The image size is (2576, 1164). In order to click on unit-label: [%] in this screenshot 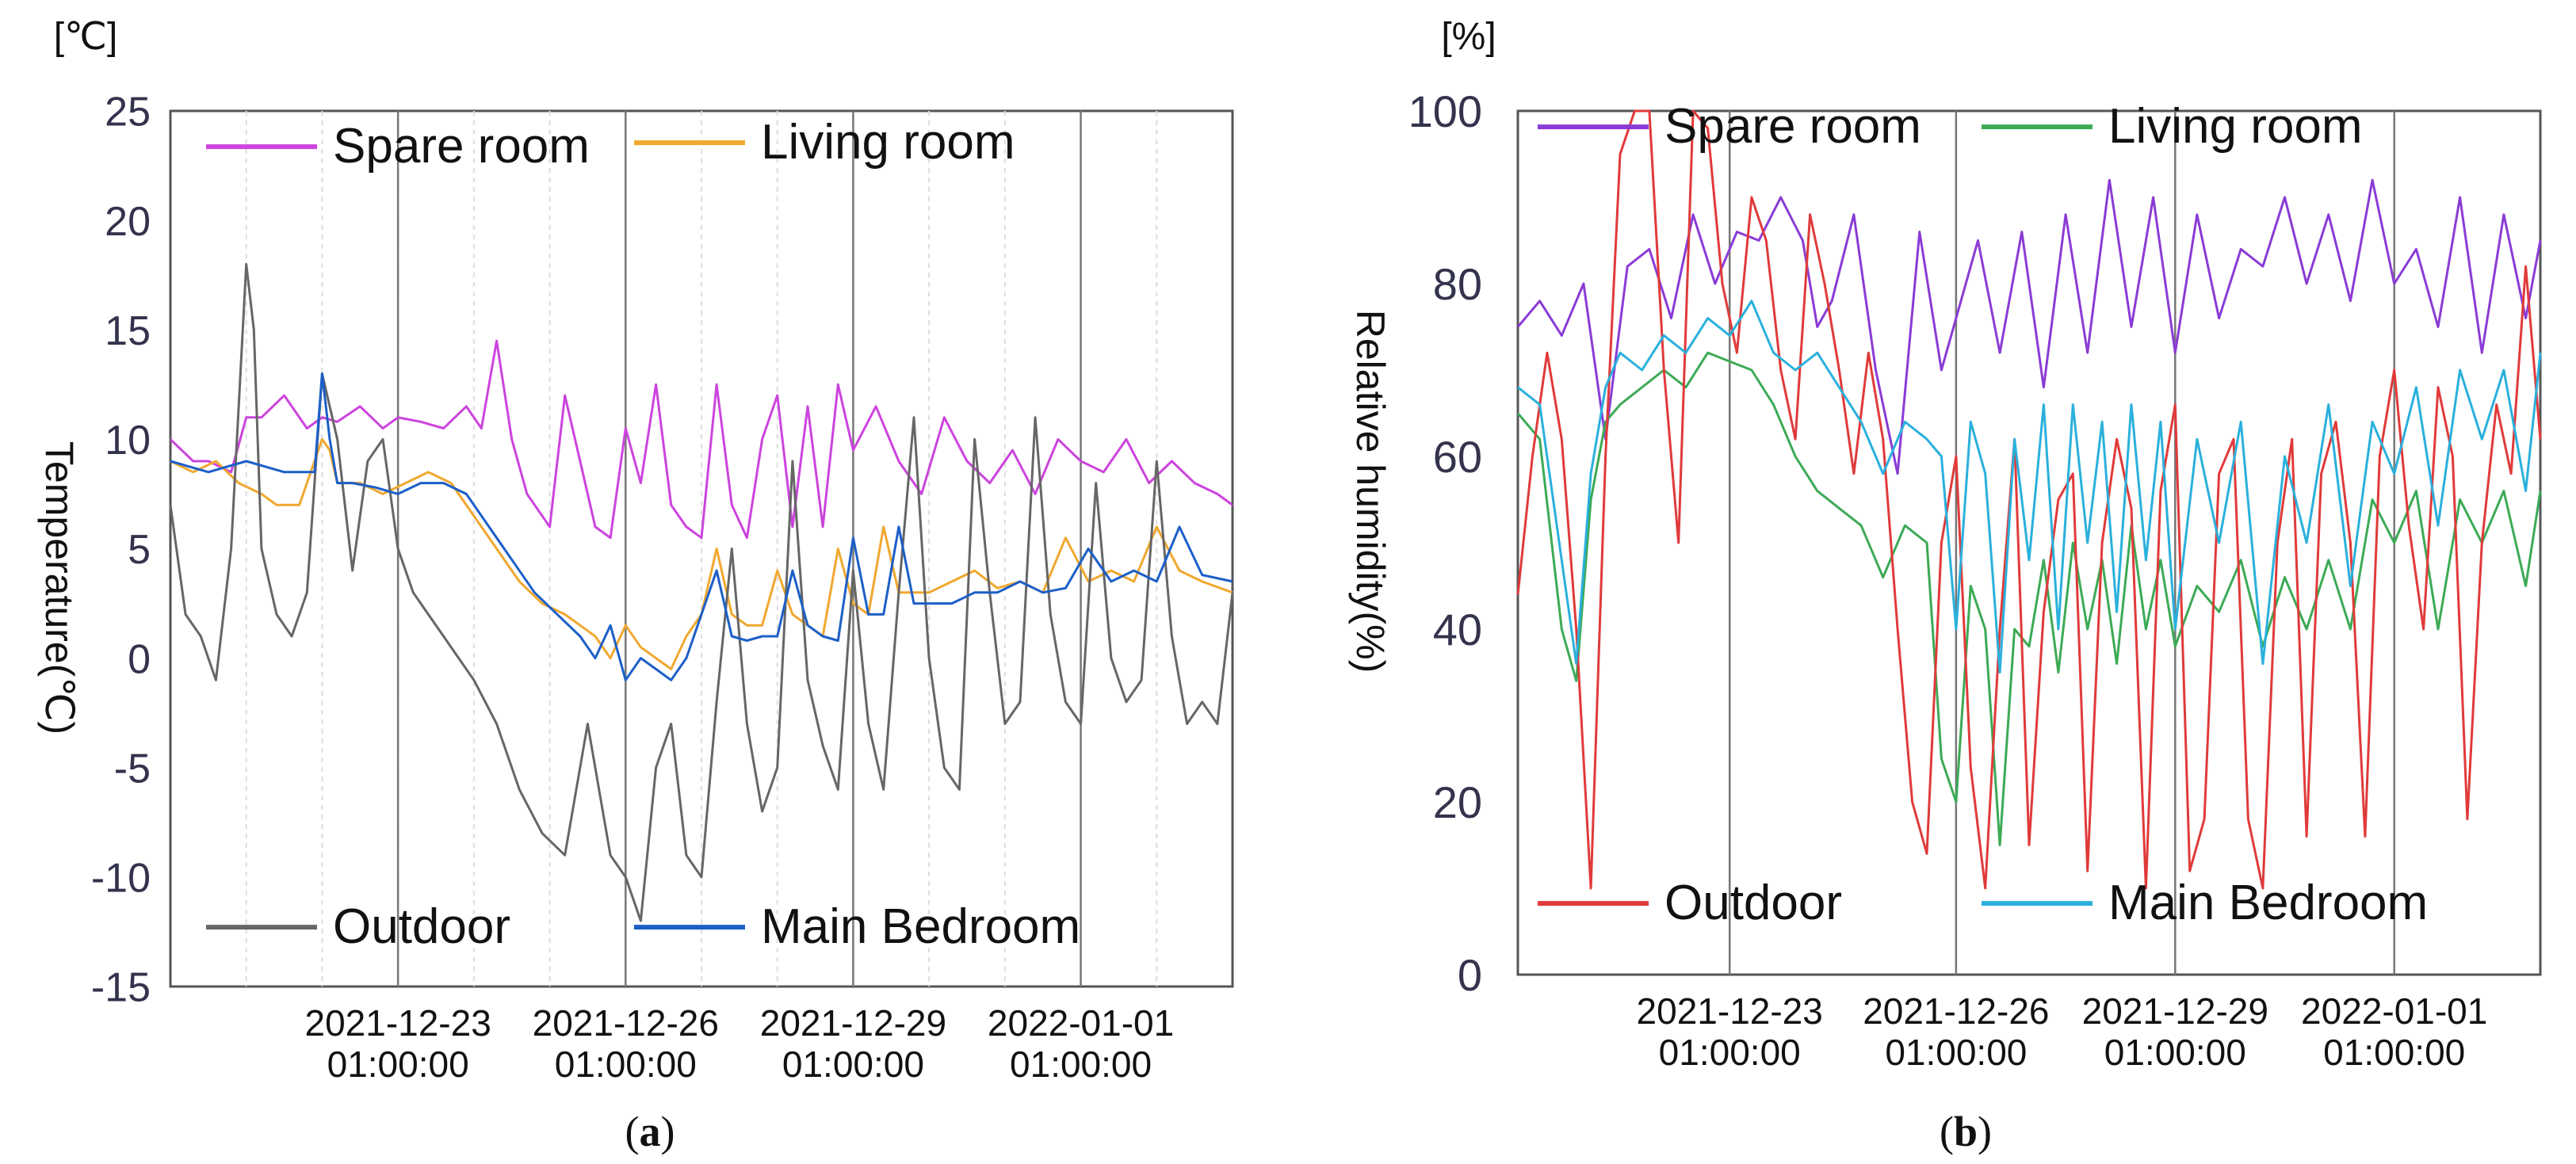, I will do `click(1469, 37)`.